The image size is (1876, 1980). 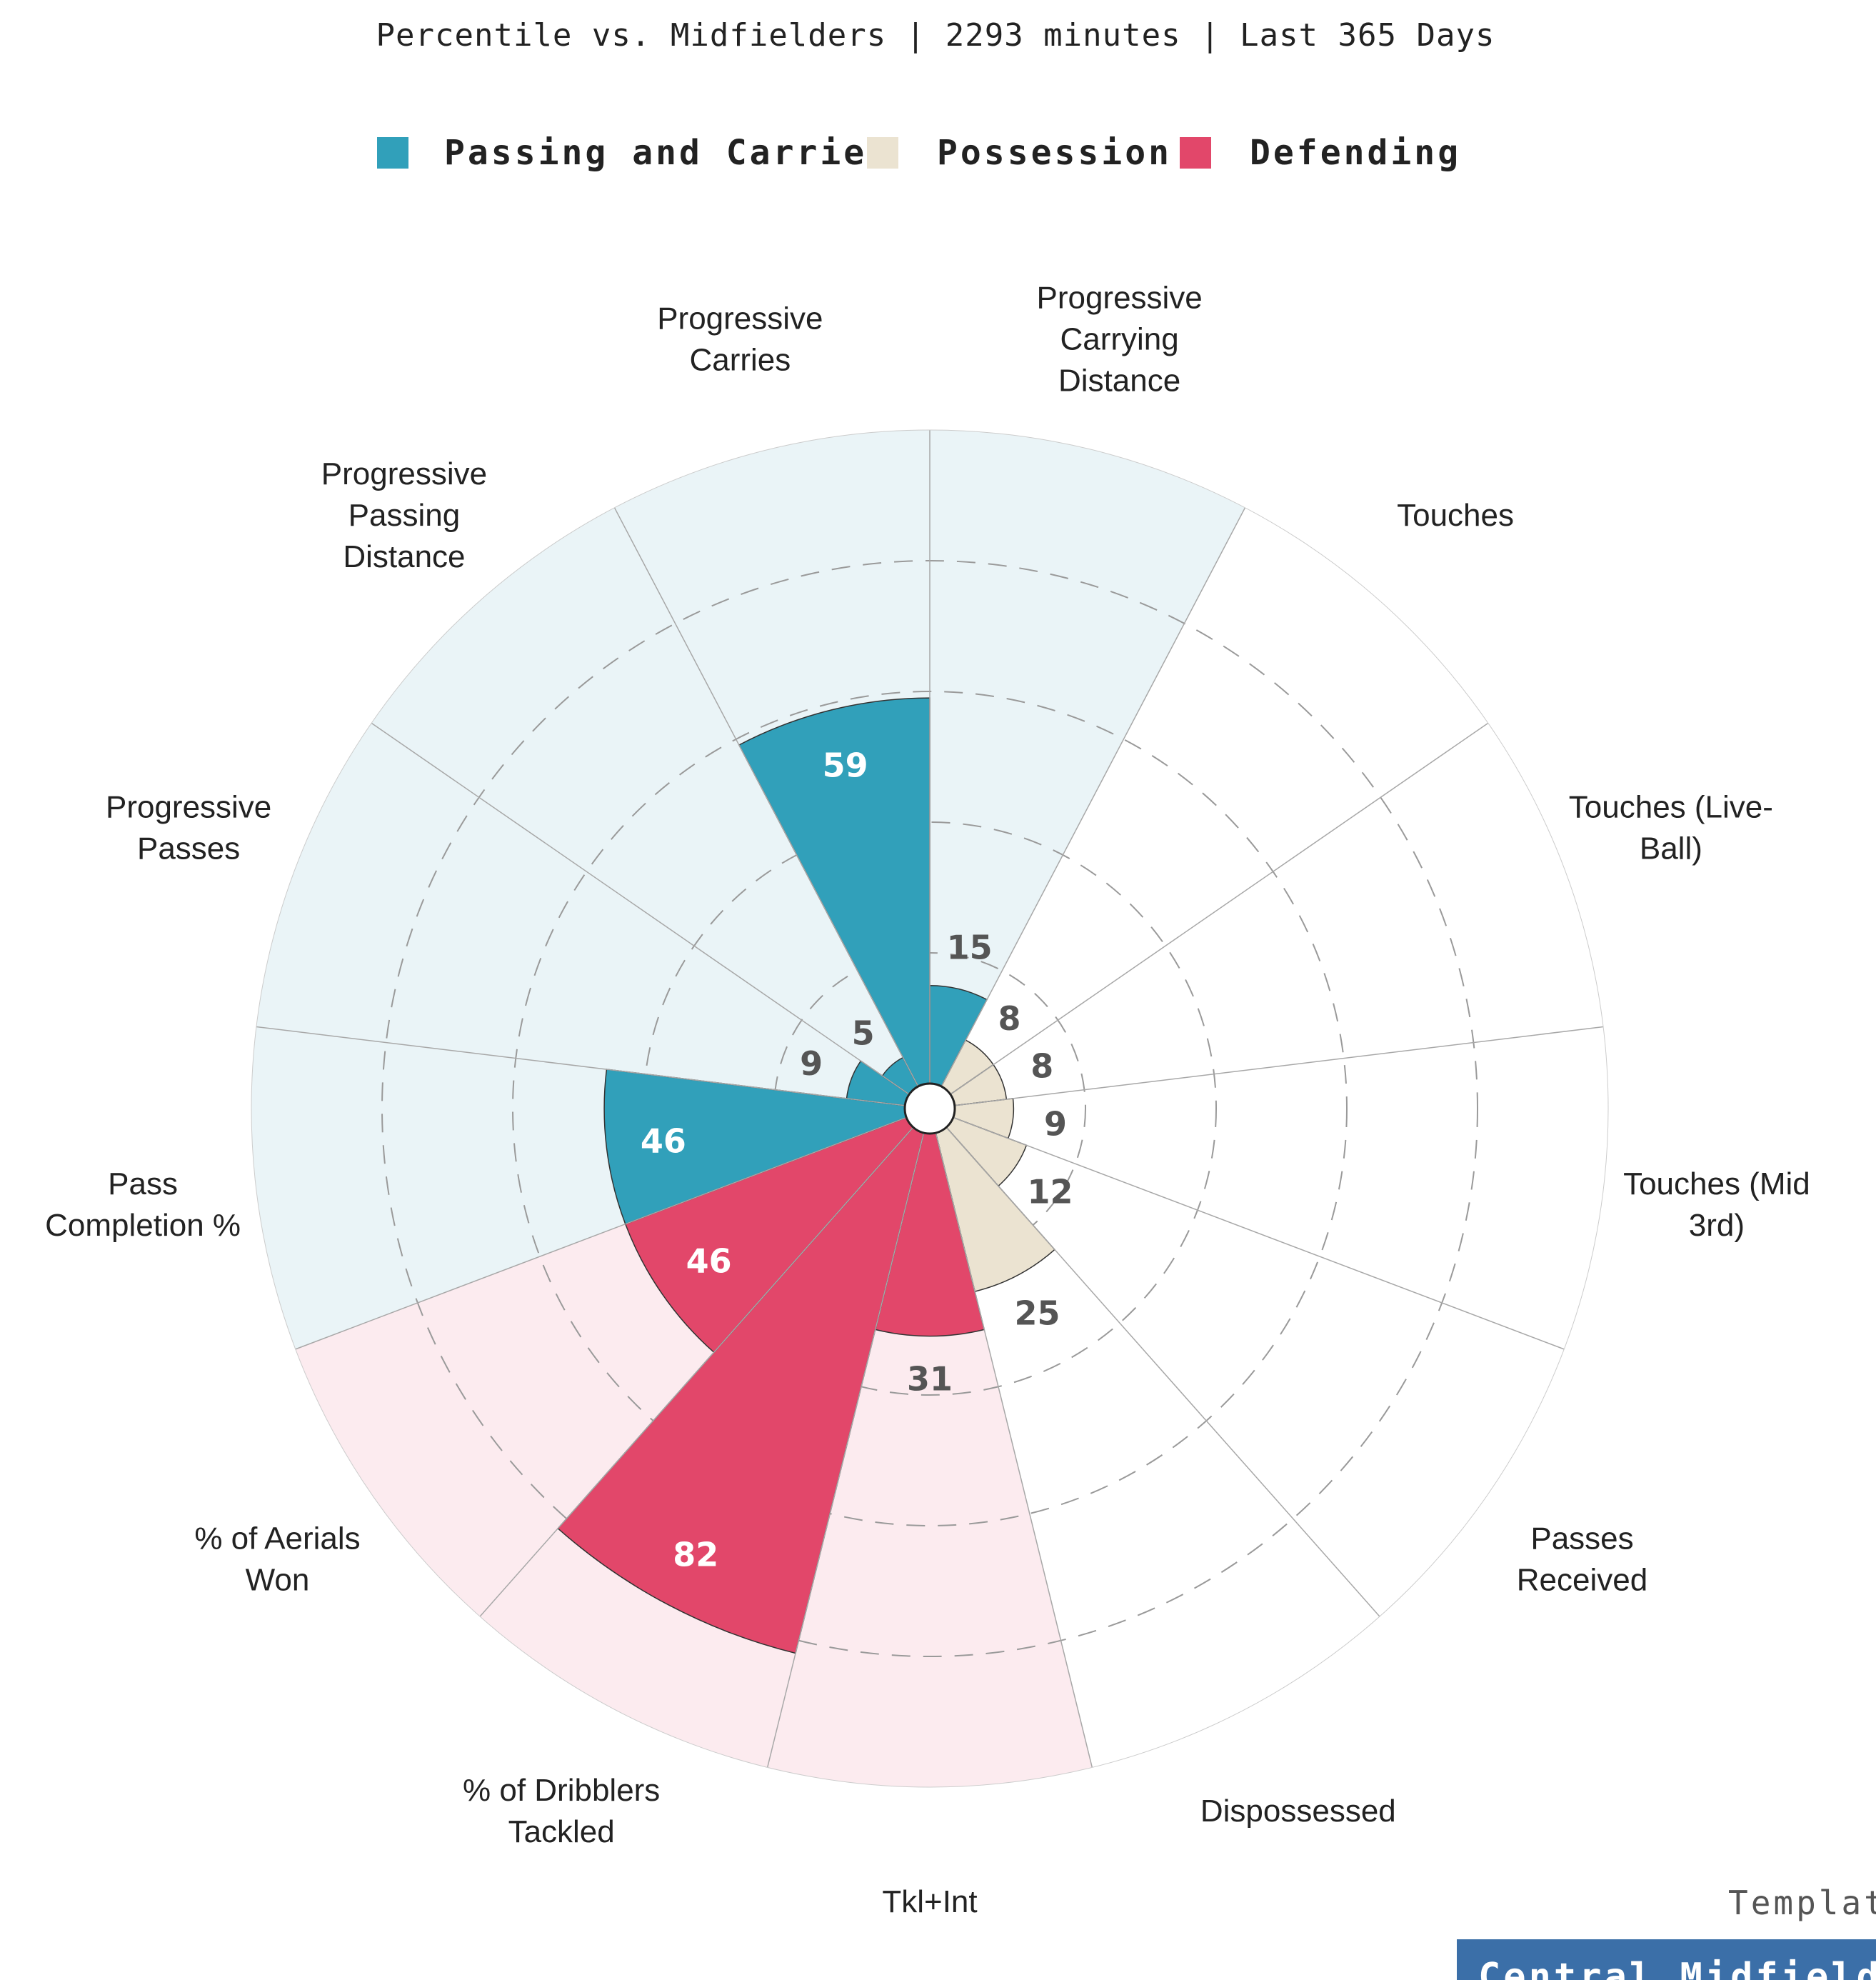 I want to click on slice-bg-progressive-passing-distance, so click(x=644, y=801).